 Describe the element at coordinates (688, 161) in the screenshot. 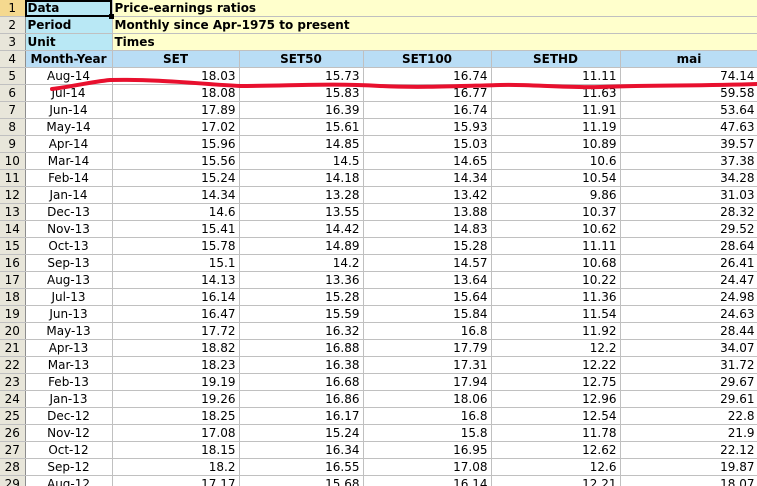

I see `cell-mai: 37.38` at that location.